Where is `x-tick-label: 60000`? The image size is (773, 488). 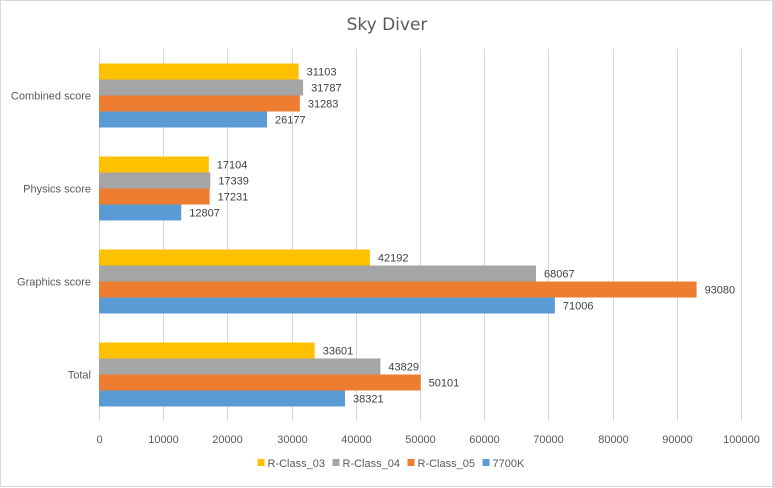
x-tick-label: 60000 is located at coordinates (484, 440).